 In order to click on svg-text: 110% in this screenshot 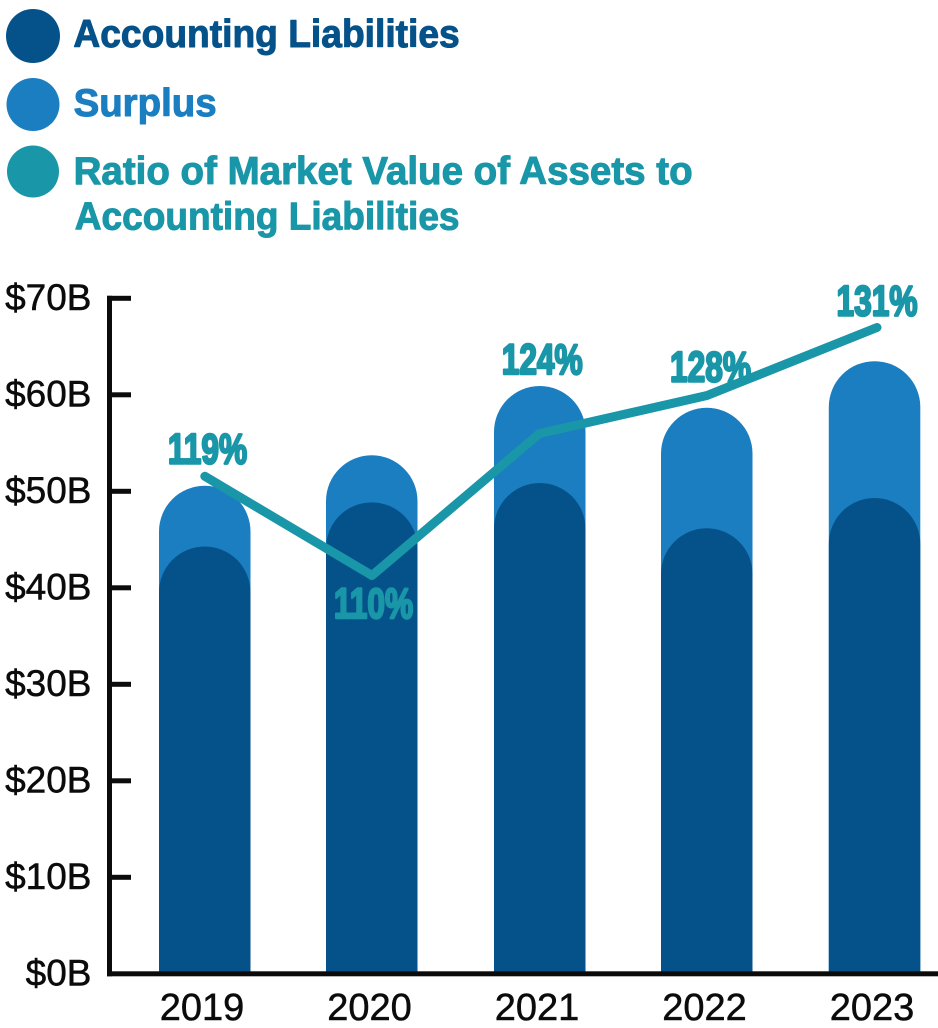, I will do `click(373, 603)`.